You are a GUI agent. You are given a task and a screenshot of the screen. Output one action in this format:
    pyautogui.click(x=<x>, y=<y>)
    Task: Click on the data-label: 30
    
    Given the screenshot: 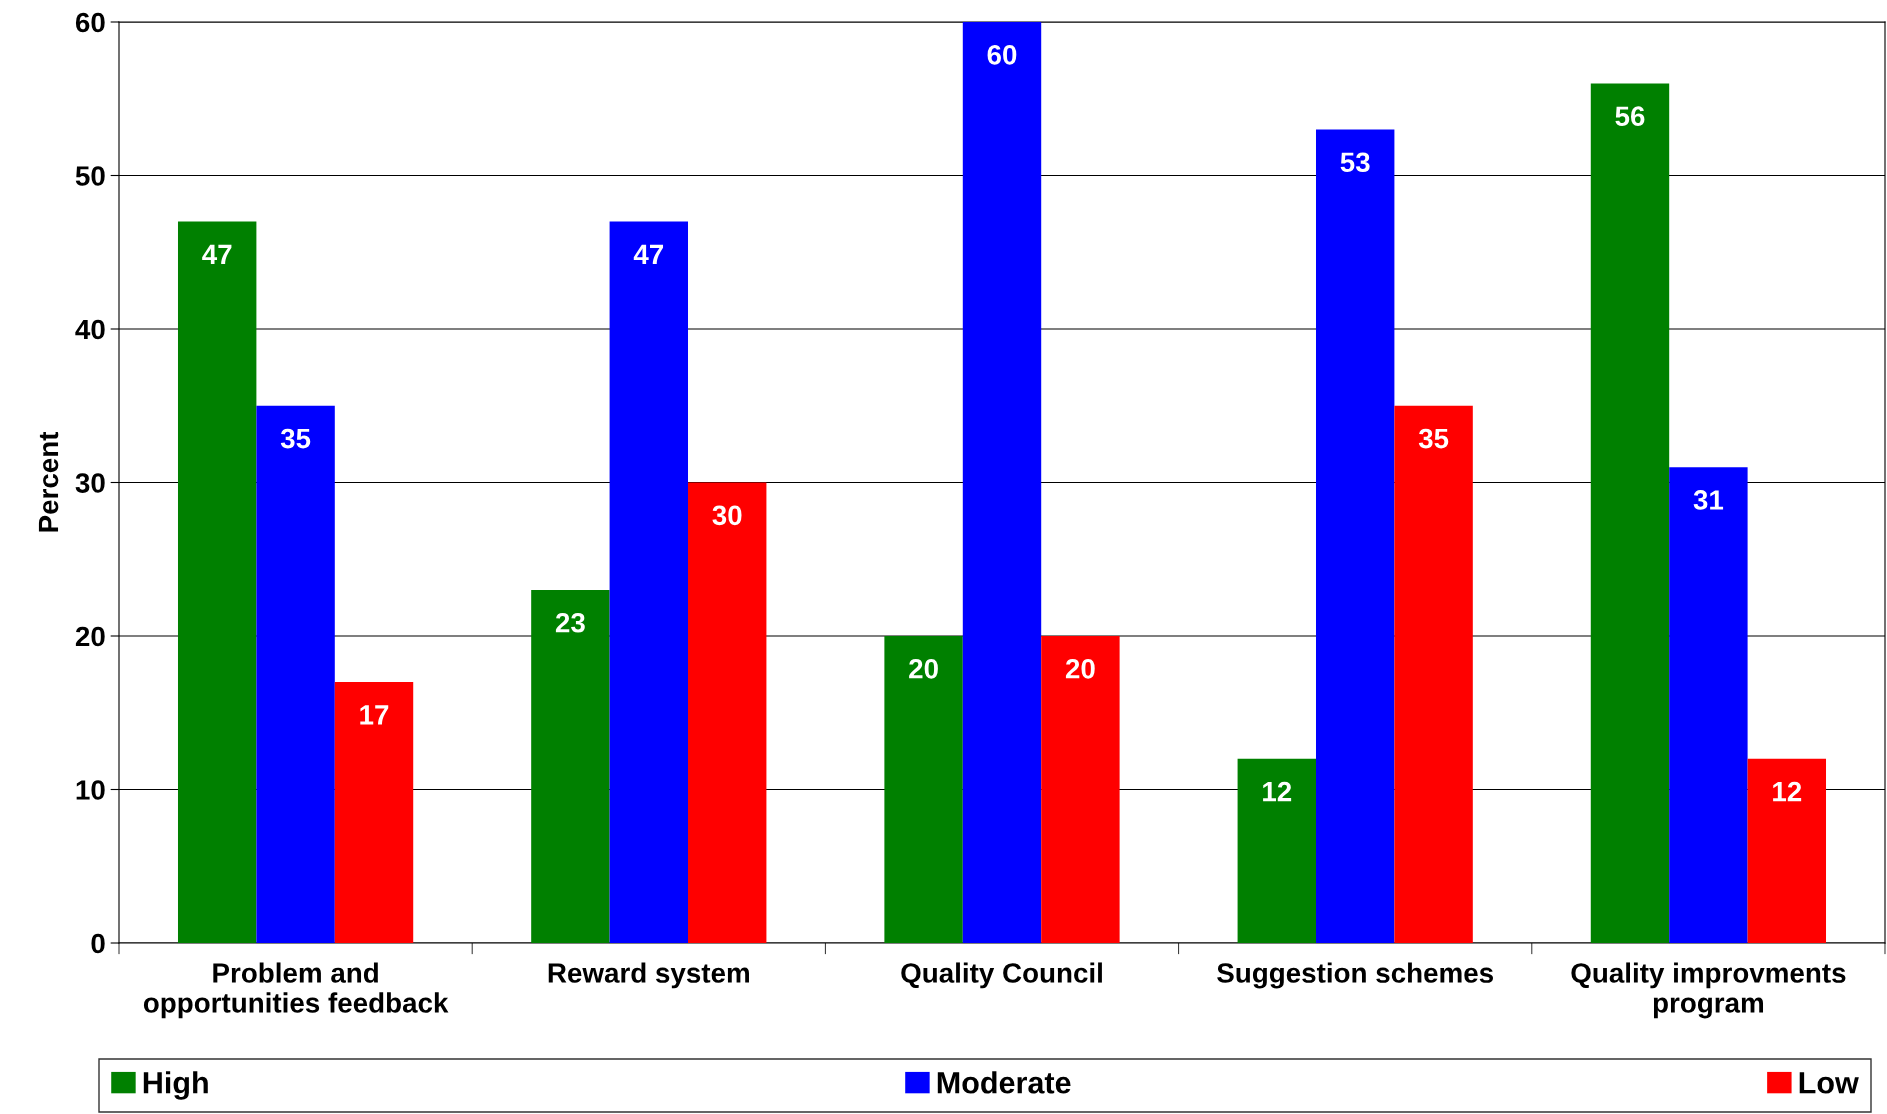 What is the action you would take?
    pyautogui.click(x=727, y=515)
    